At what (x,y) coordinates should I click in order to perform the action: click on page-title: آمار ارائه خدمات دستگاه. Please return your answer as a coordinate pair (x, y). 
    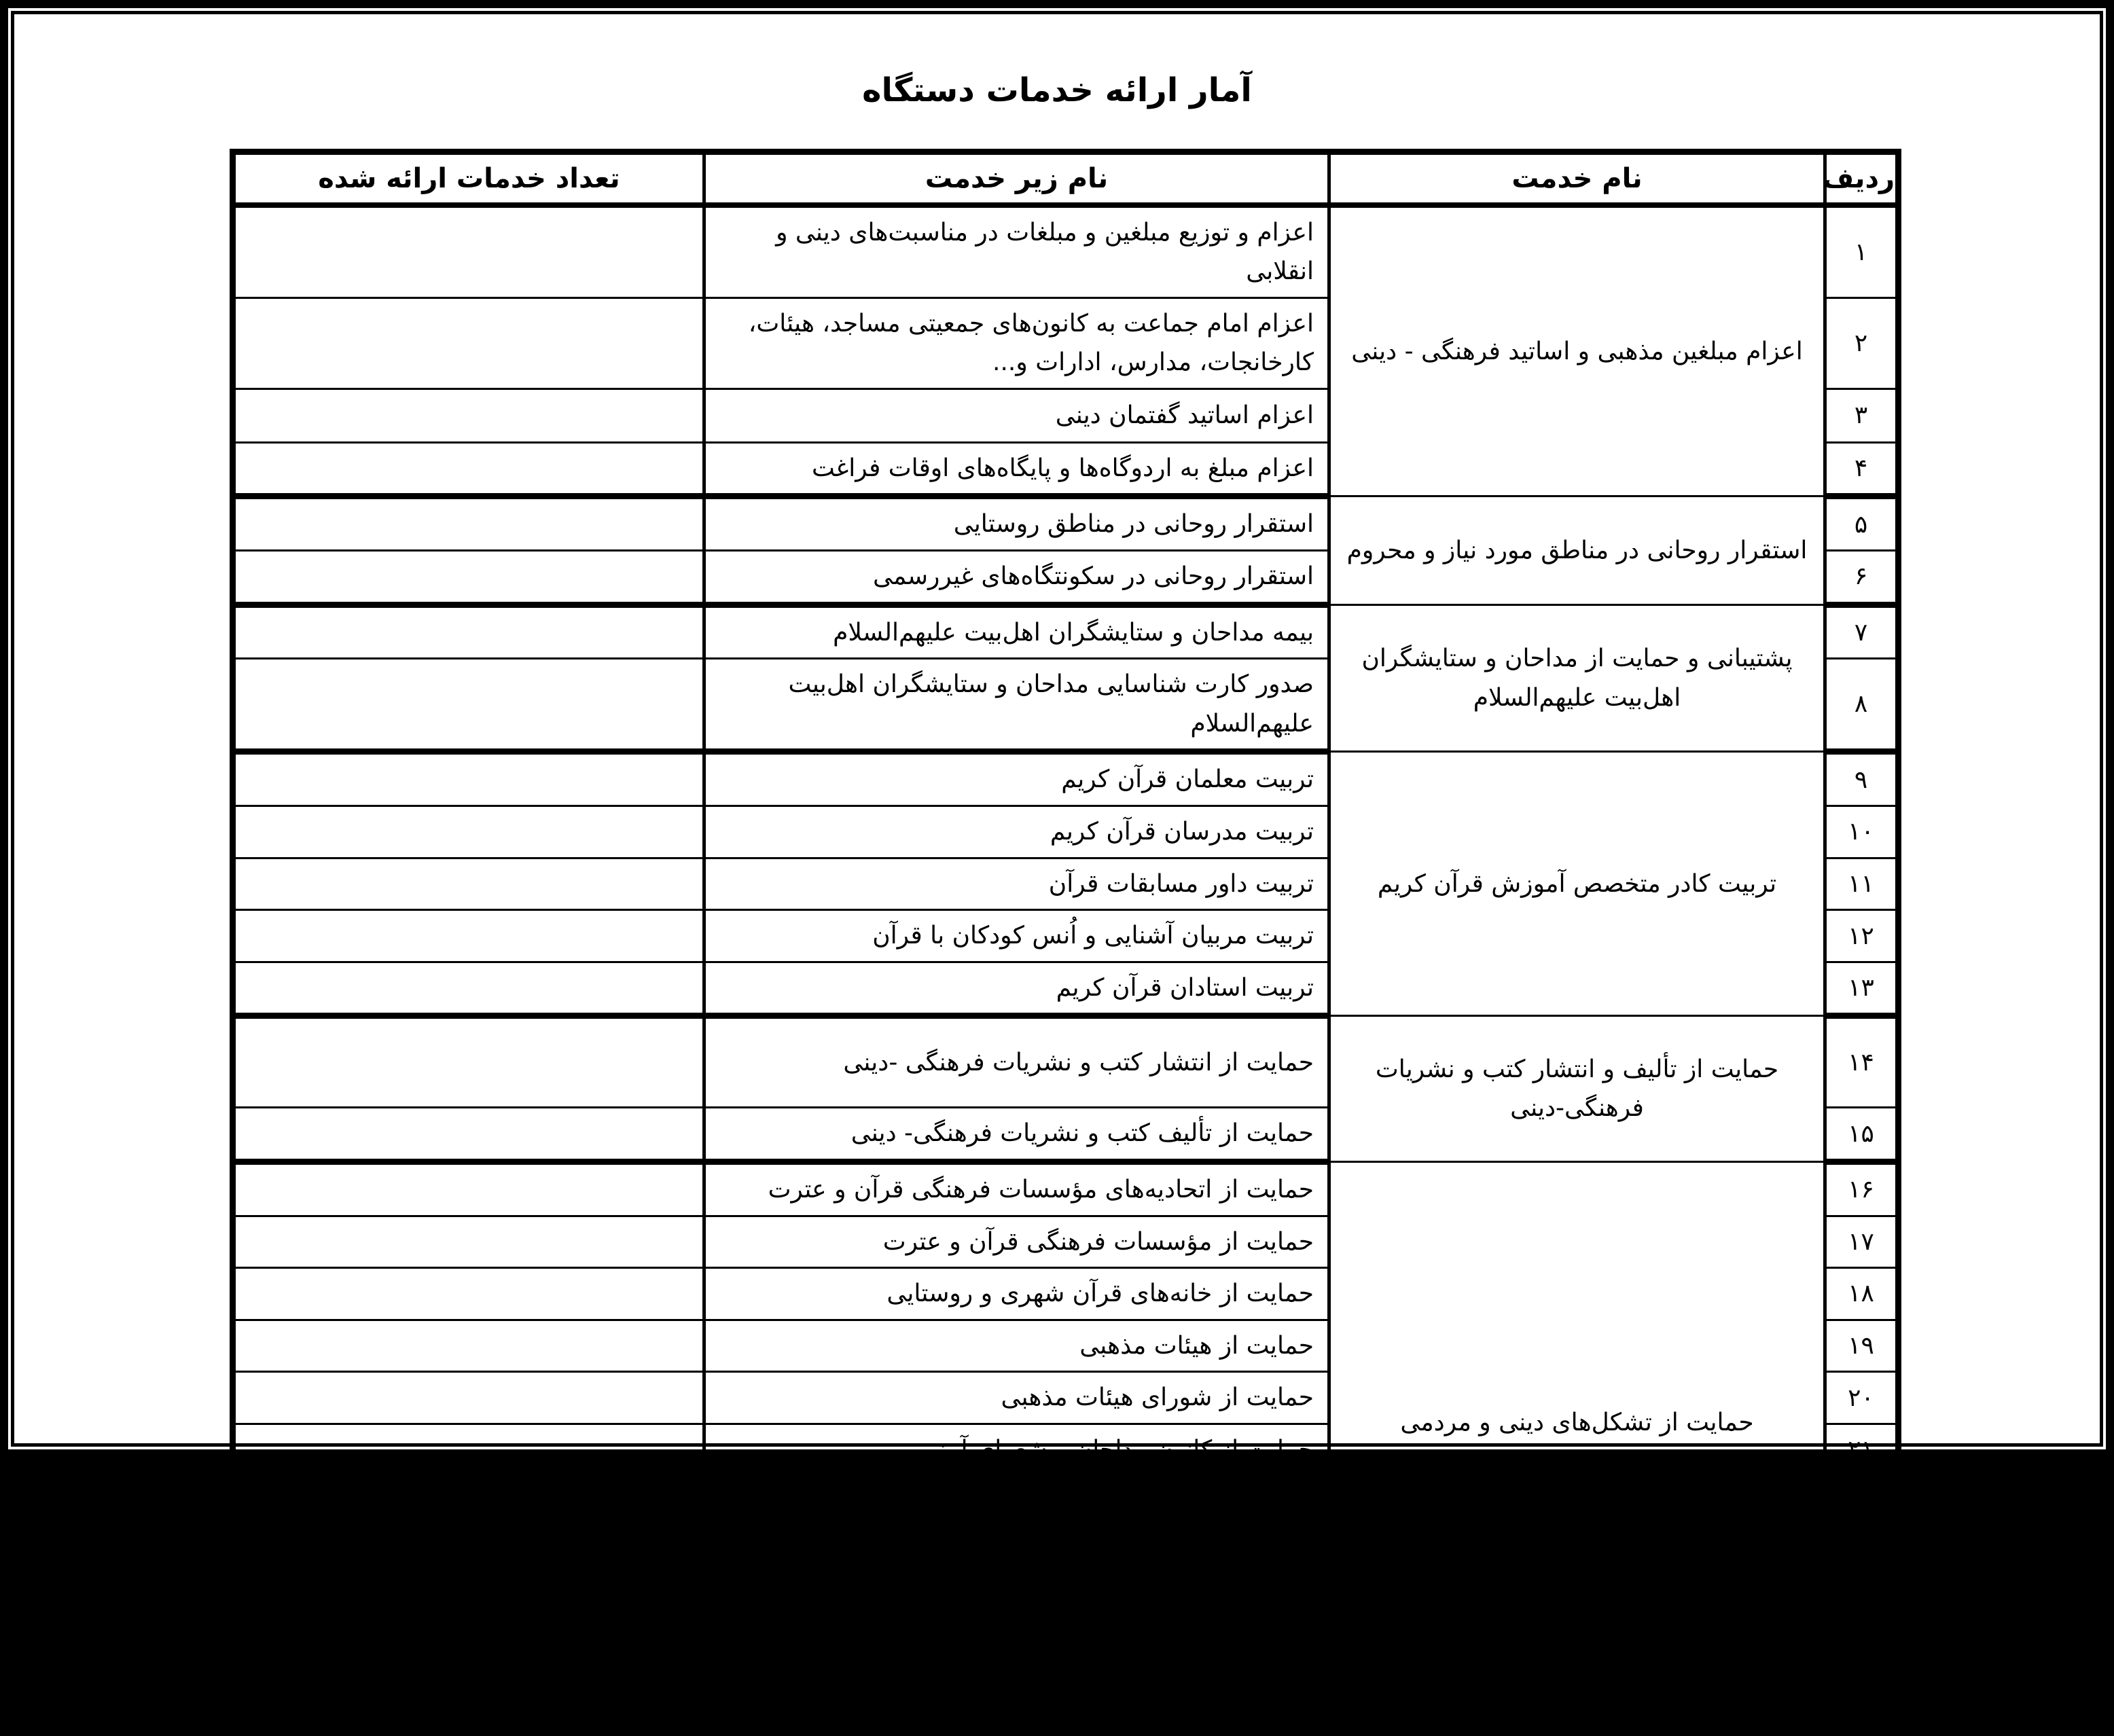
    Looking at the image, I should click on (1057, 90).